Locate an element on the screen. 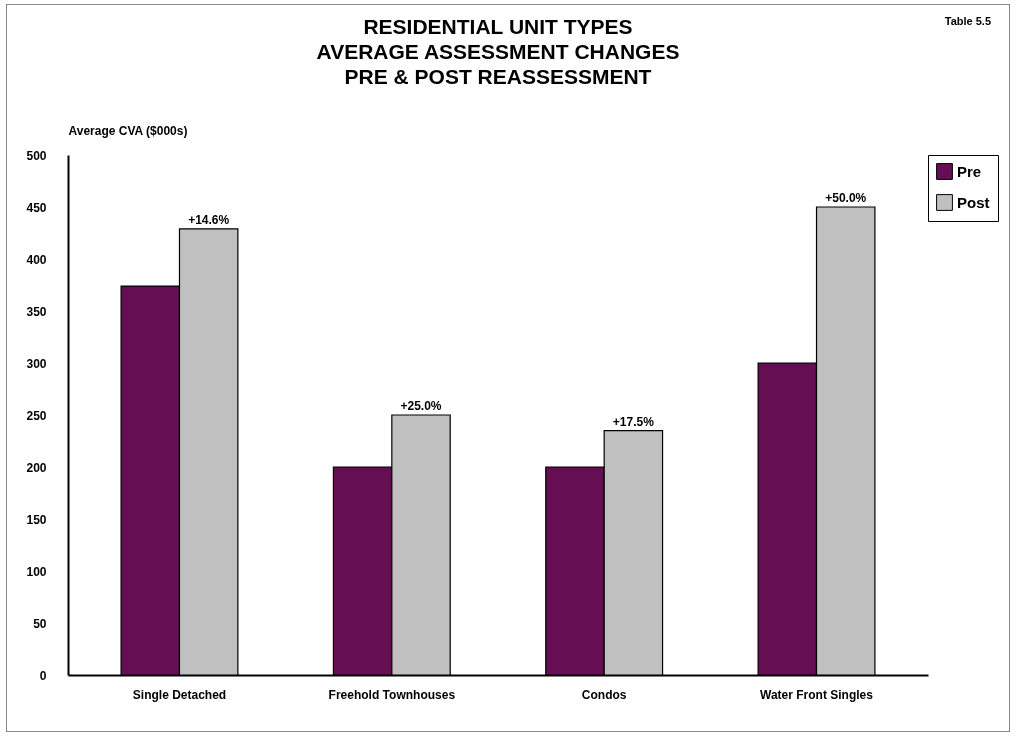 This screenshot has width=1018, height=737. y-tick-label: 100 is located at coordinates (36, 571).